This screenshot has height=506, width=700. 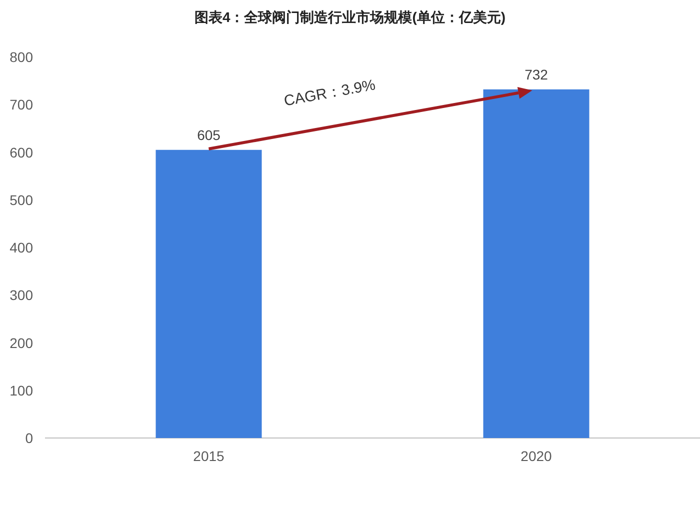 I want to click on y-tick-label: 0, so click(x=29, y=438).